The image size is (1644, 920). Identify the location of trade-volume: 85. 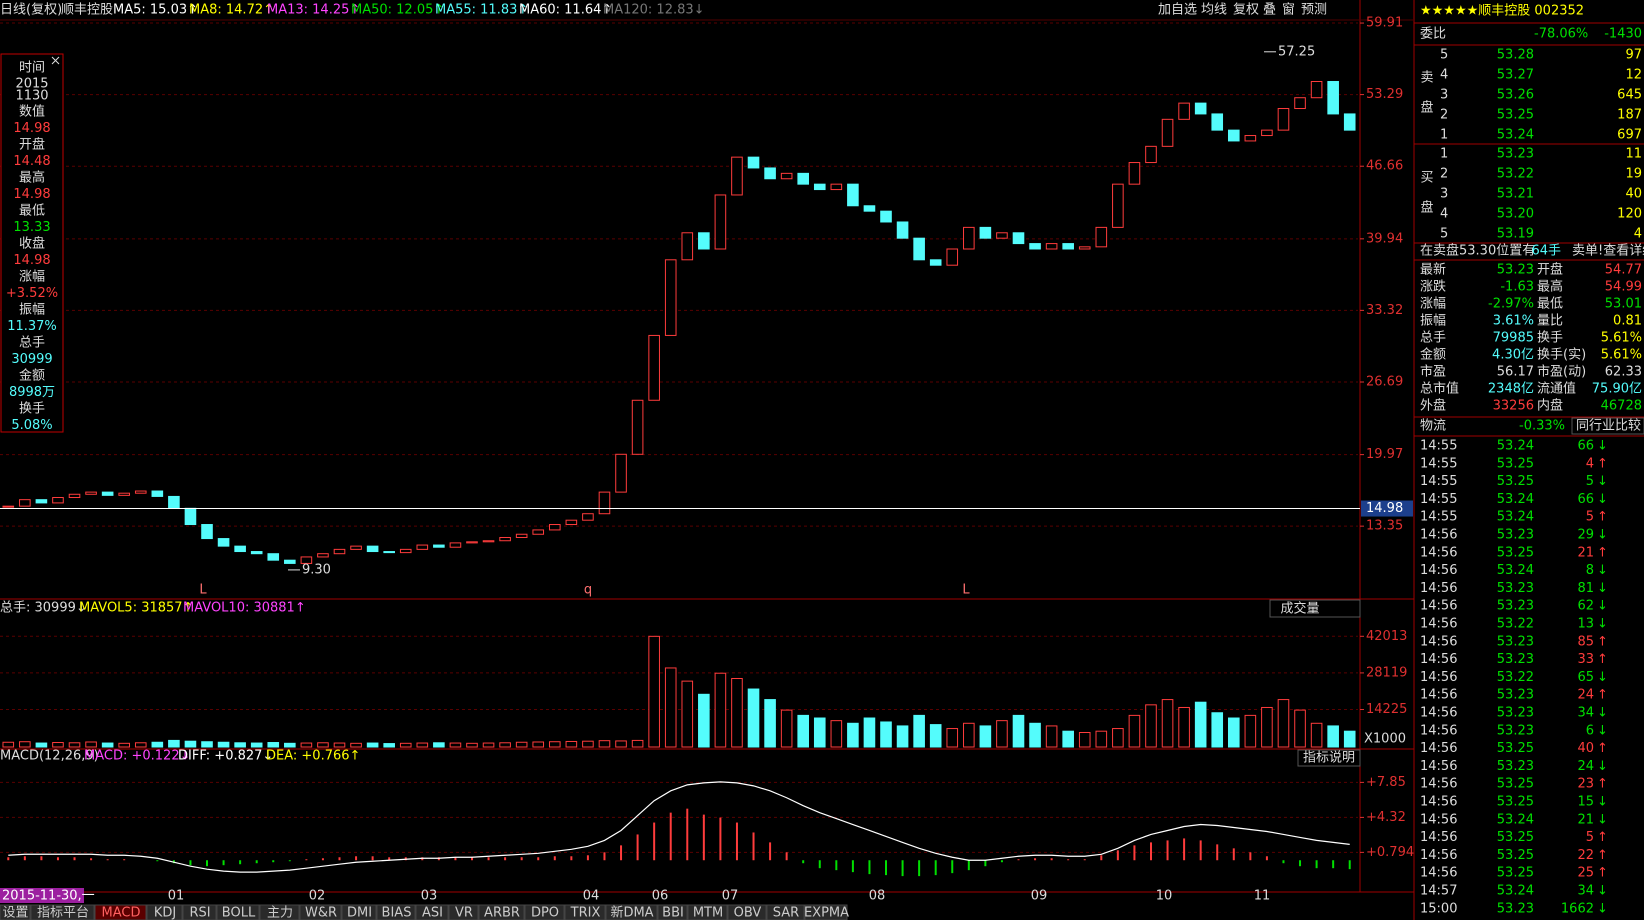
(1585, 641).